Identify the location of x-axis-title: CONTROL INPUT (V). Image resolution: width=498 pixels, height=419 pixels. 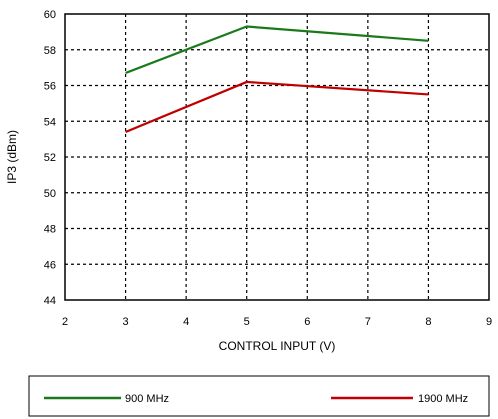
(277, 346).